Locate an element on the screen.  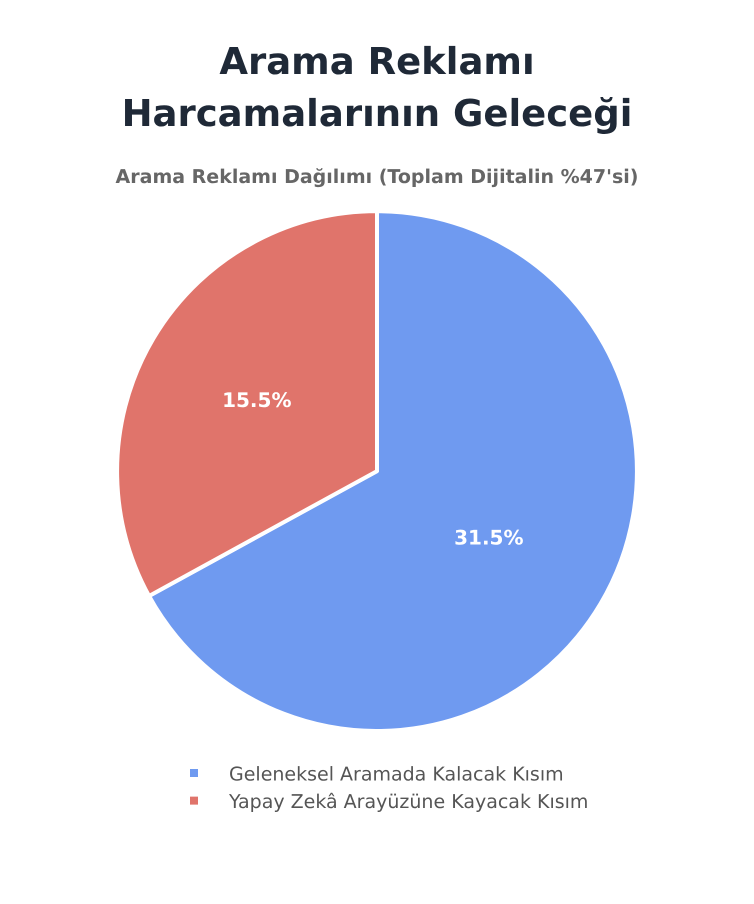
legend-label: Geleneksel Aramada Kalacak Kısım is located at coordinates (396, 774).